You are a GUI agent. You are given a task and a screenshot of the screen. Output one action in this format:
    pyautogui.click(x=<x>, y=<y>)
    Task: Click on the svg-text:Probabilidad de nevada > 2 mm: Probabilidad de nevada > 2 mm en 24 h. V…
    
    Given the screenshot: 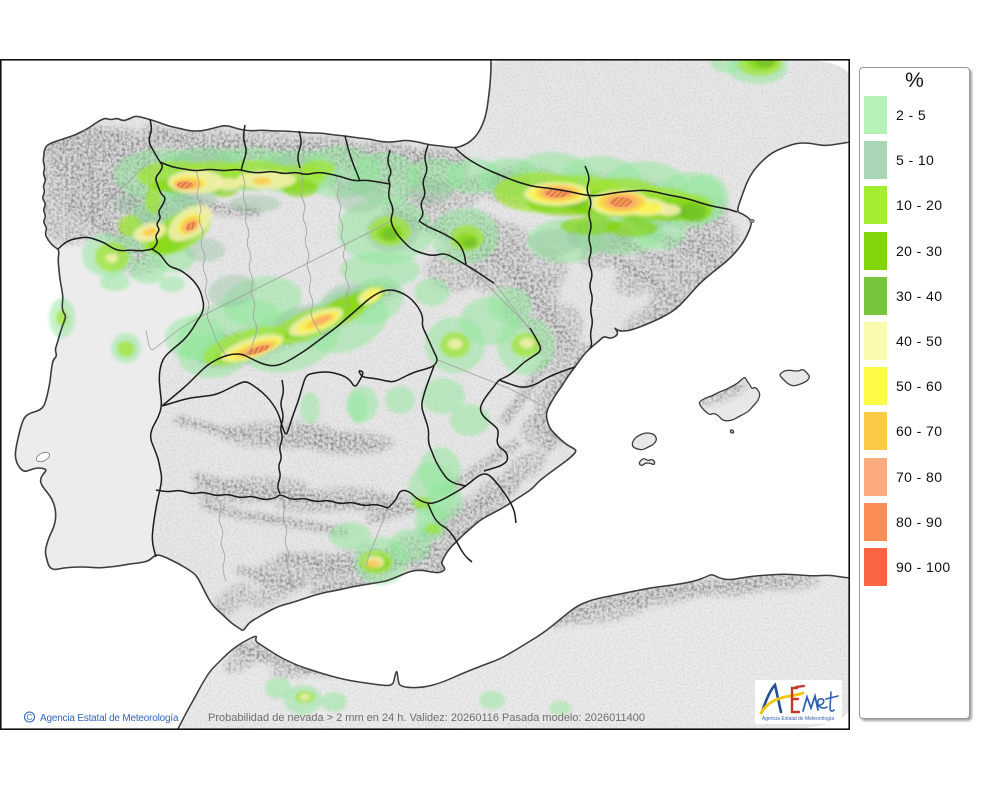 What is the action you would take?
    pyautogui.click(x=426, y=718)
    